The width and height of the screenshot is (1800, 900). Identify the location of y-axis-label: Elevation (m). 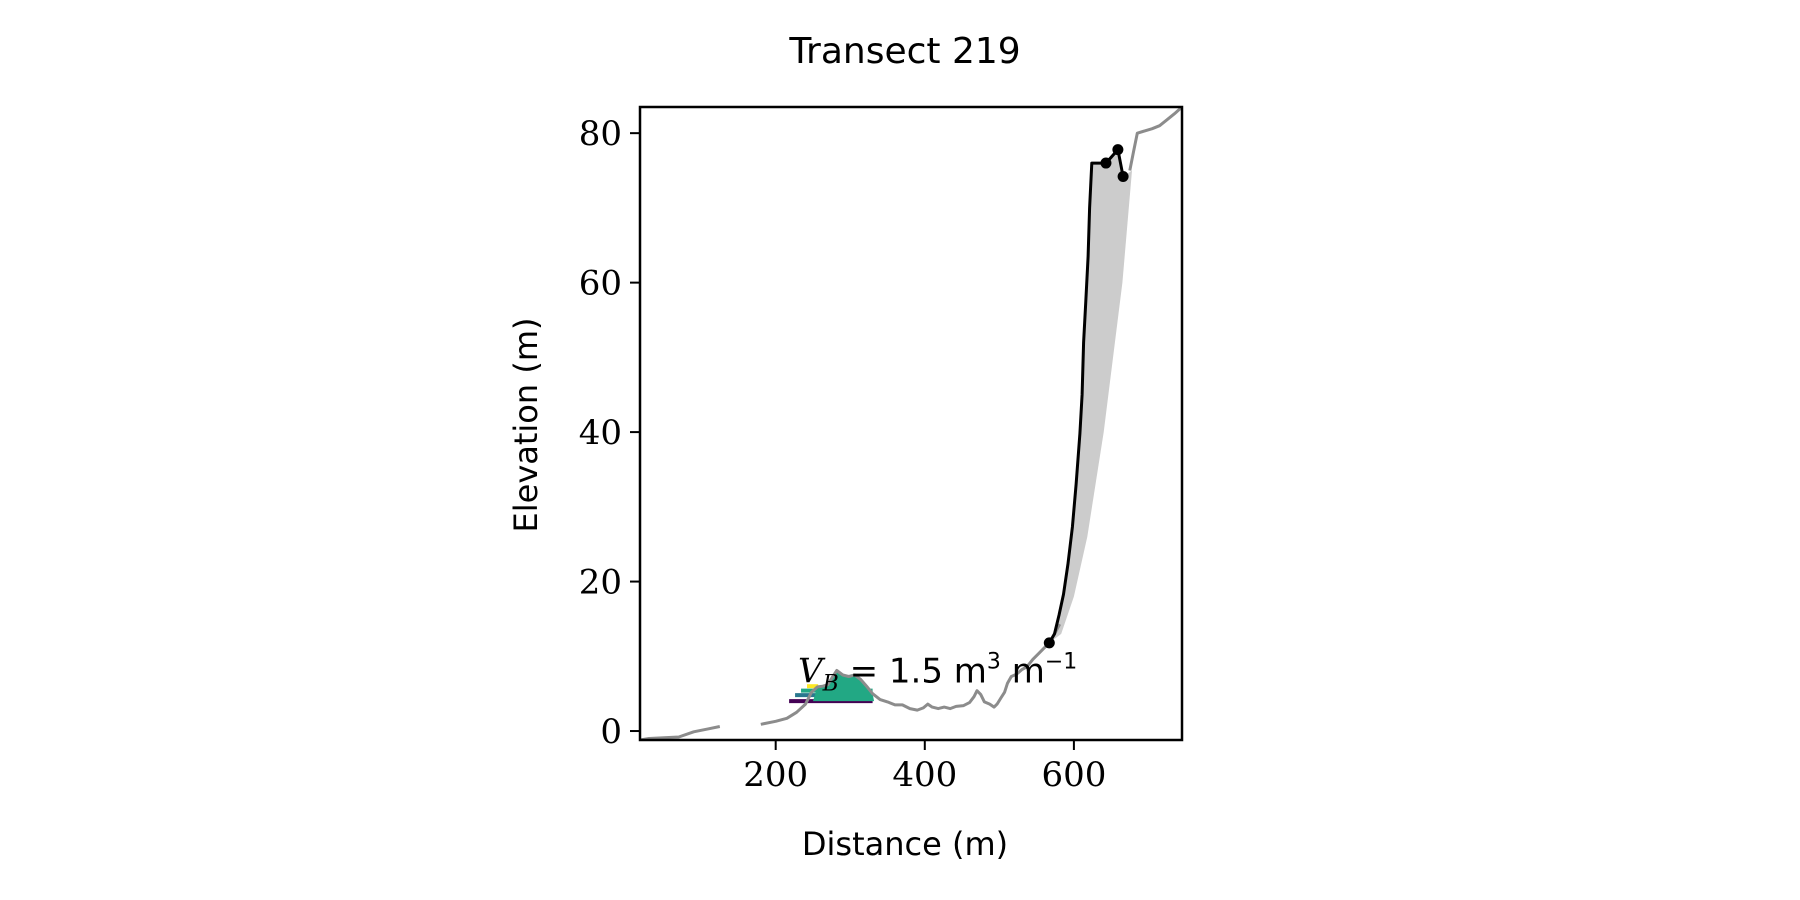
(526, 425).